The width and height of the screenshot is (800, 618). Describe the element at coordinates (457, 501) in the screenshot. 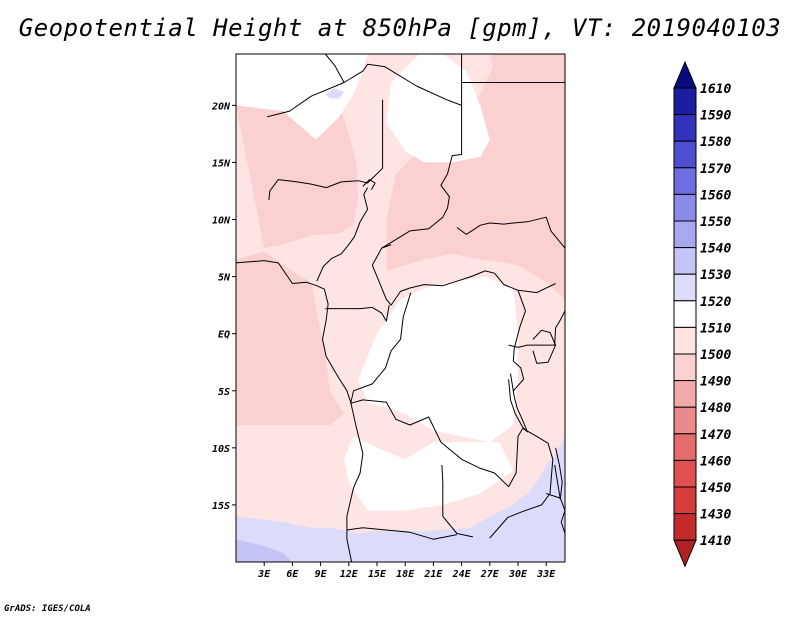

I see `border-angola-zambia` at that location.